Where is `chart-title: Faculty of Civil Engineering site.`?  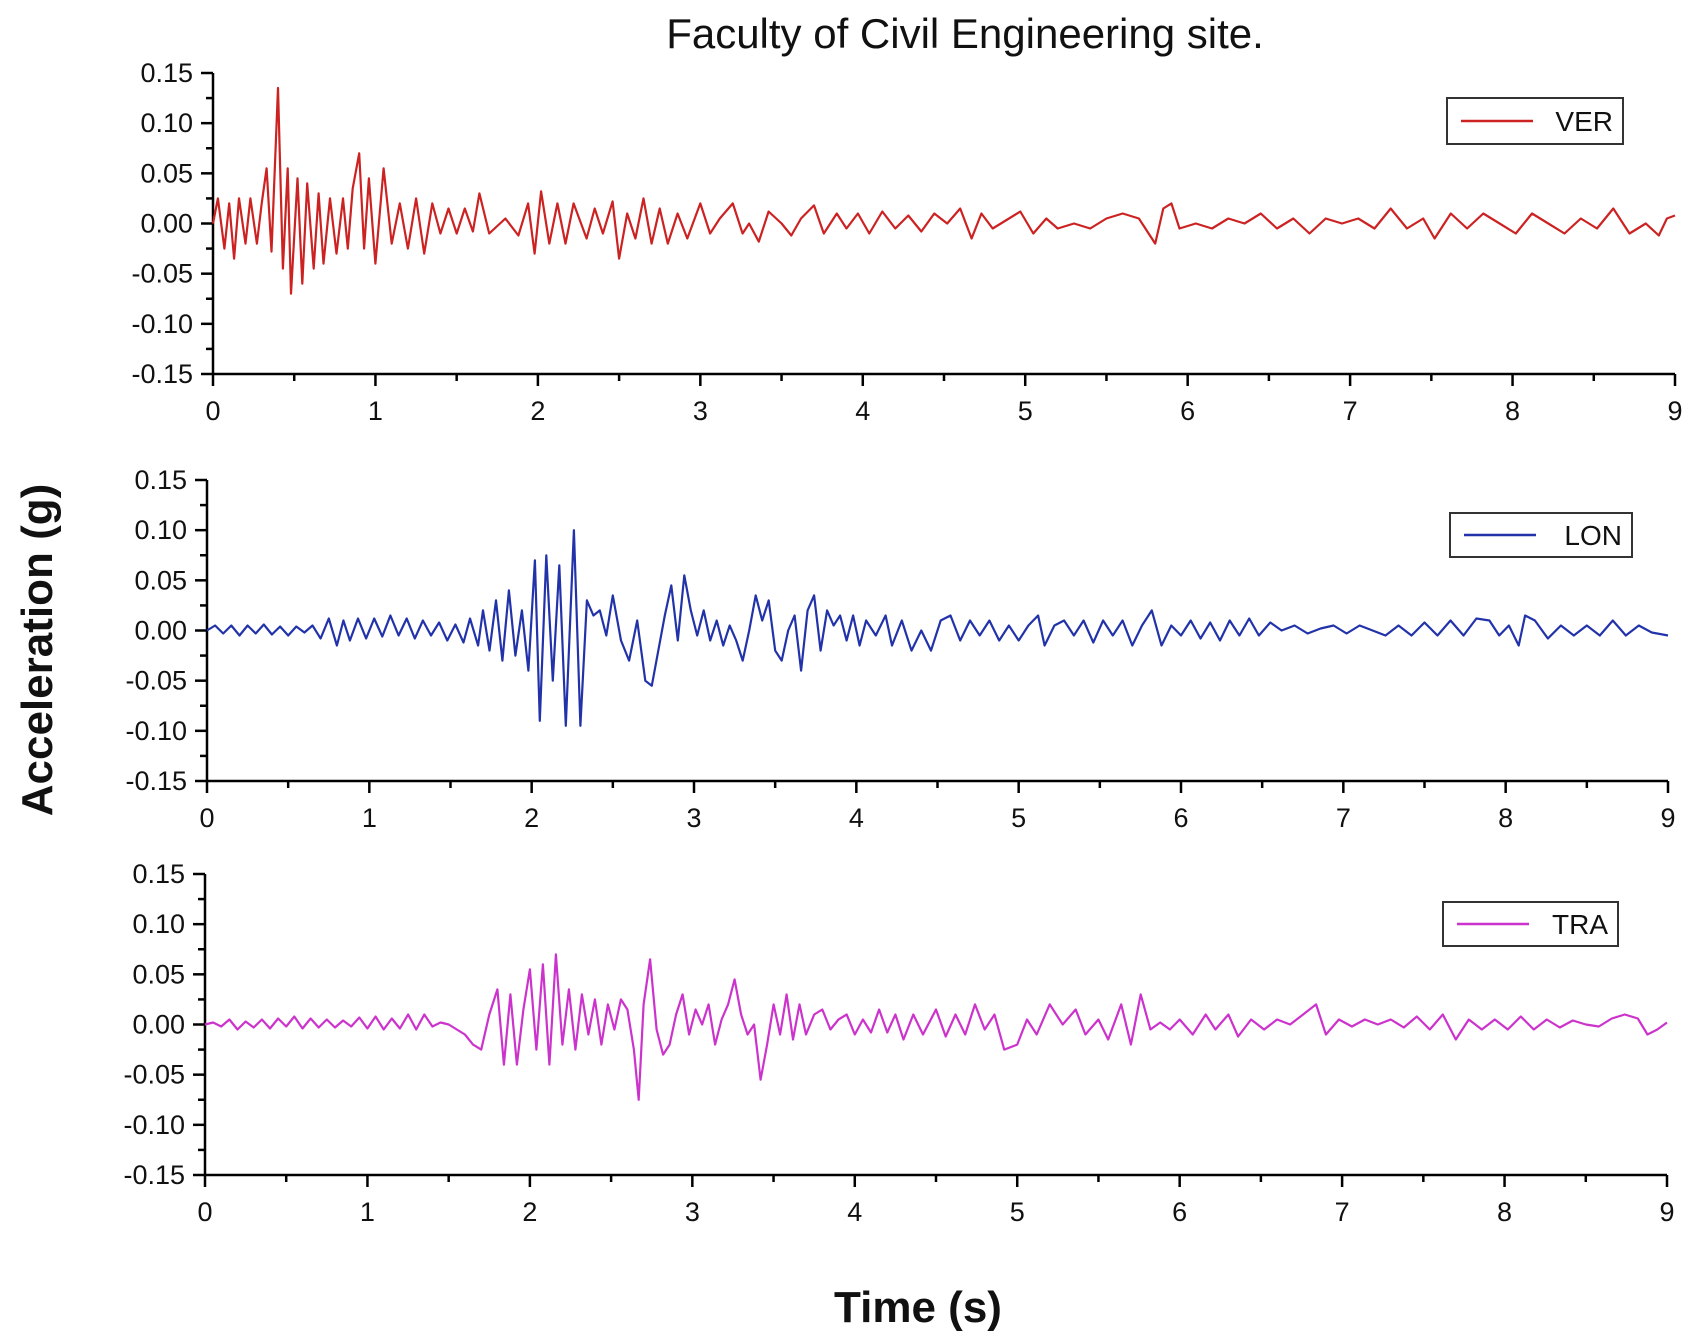
chart-title: Faculty of Civil Engineering site. is located at coordinates (965, 33).